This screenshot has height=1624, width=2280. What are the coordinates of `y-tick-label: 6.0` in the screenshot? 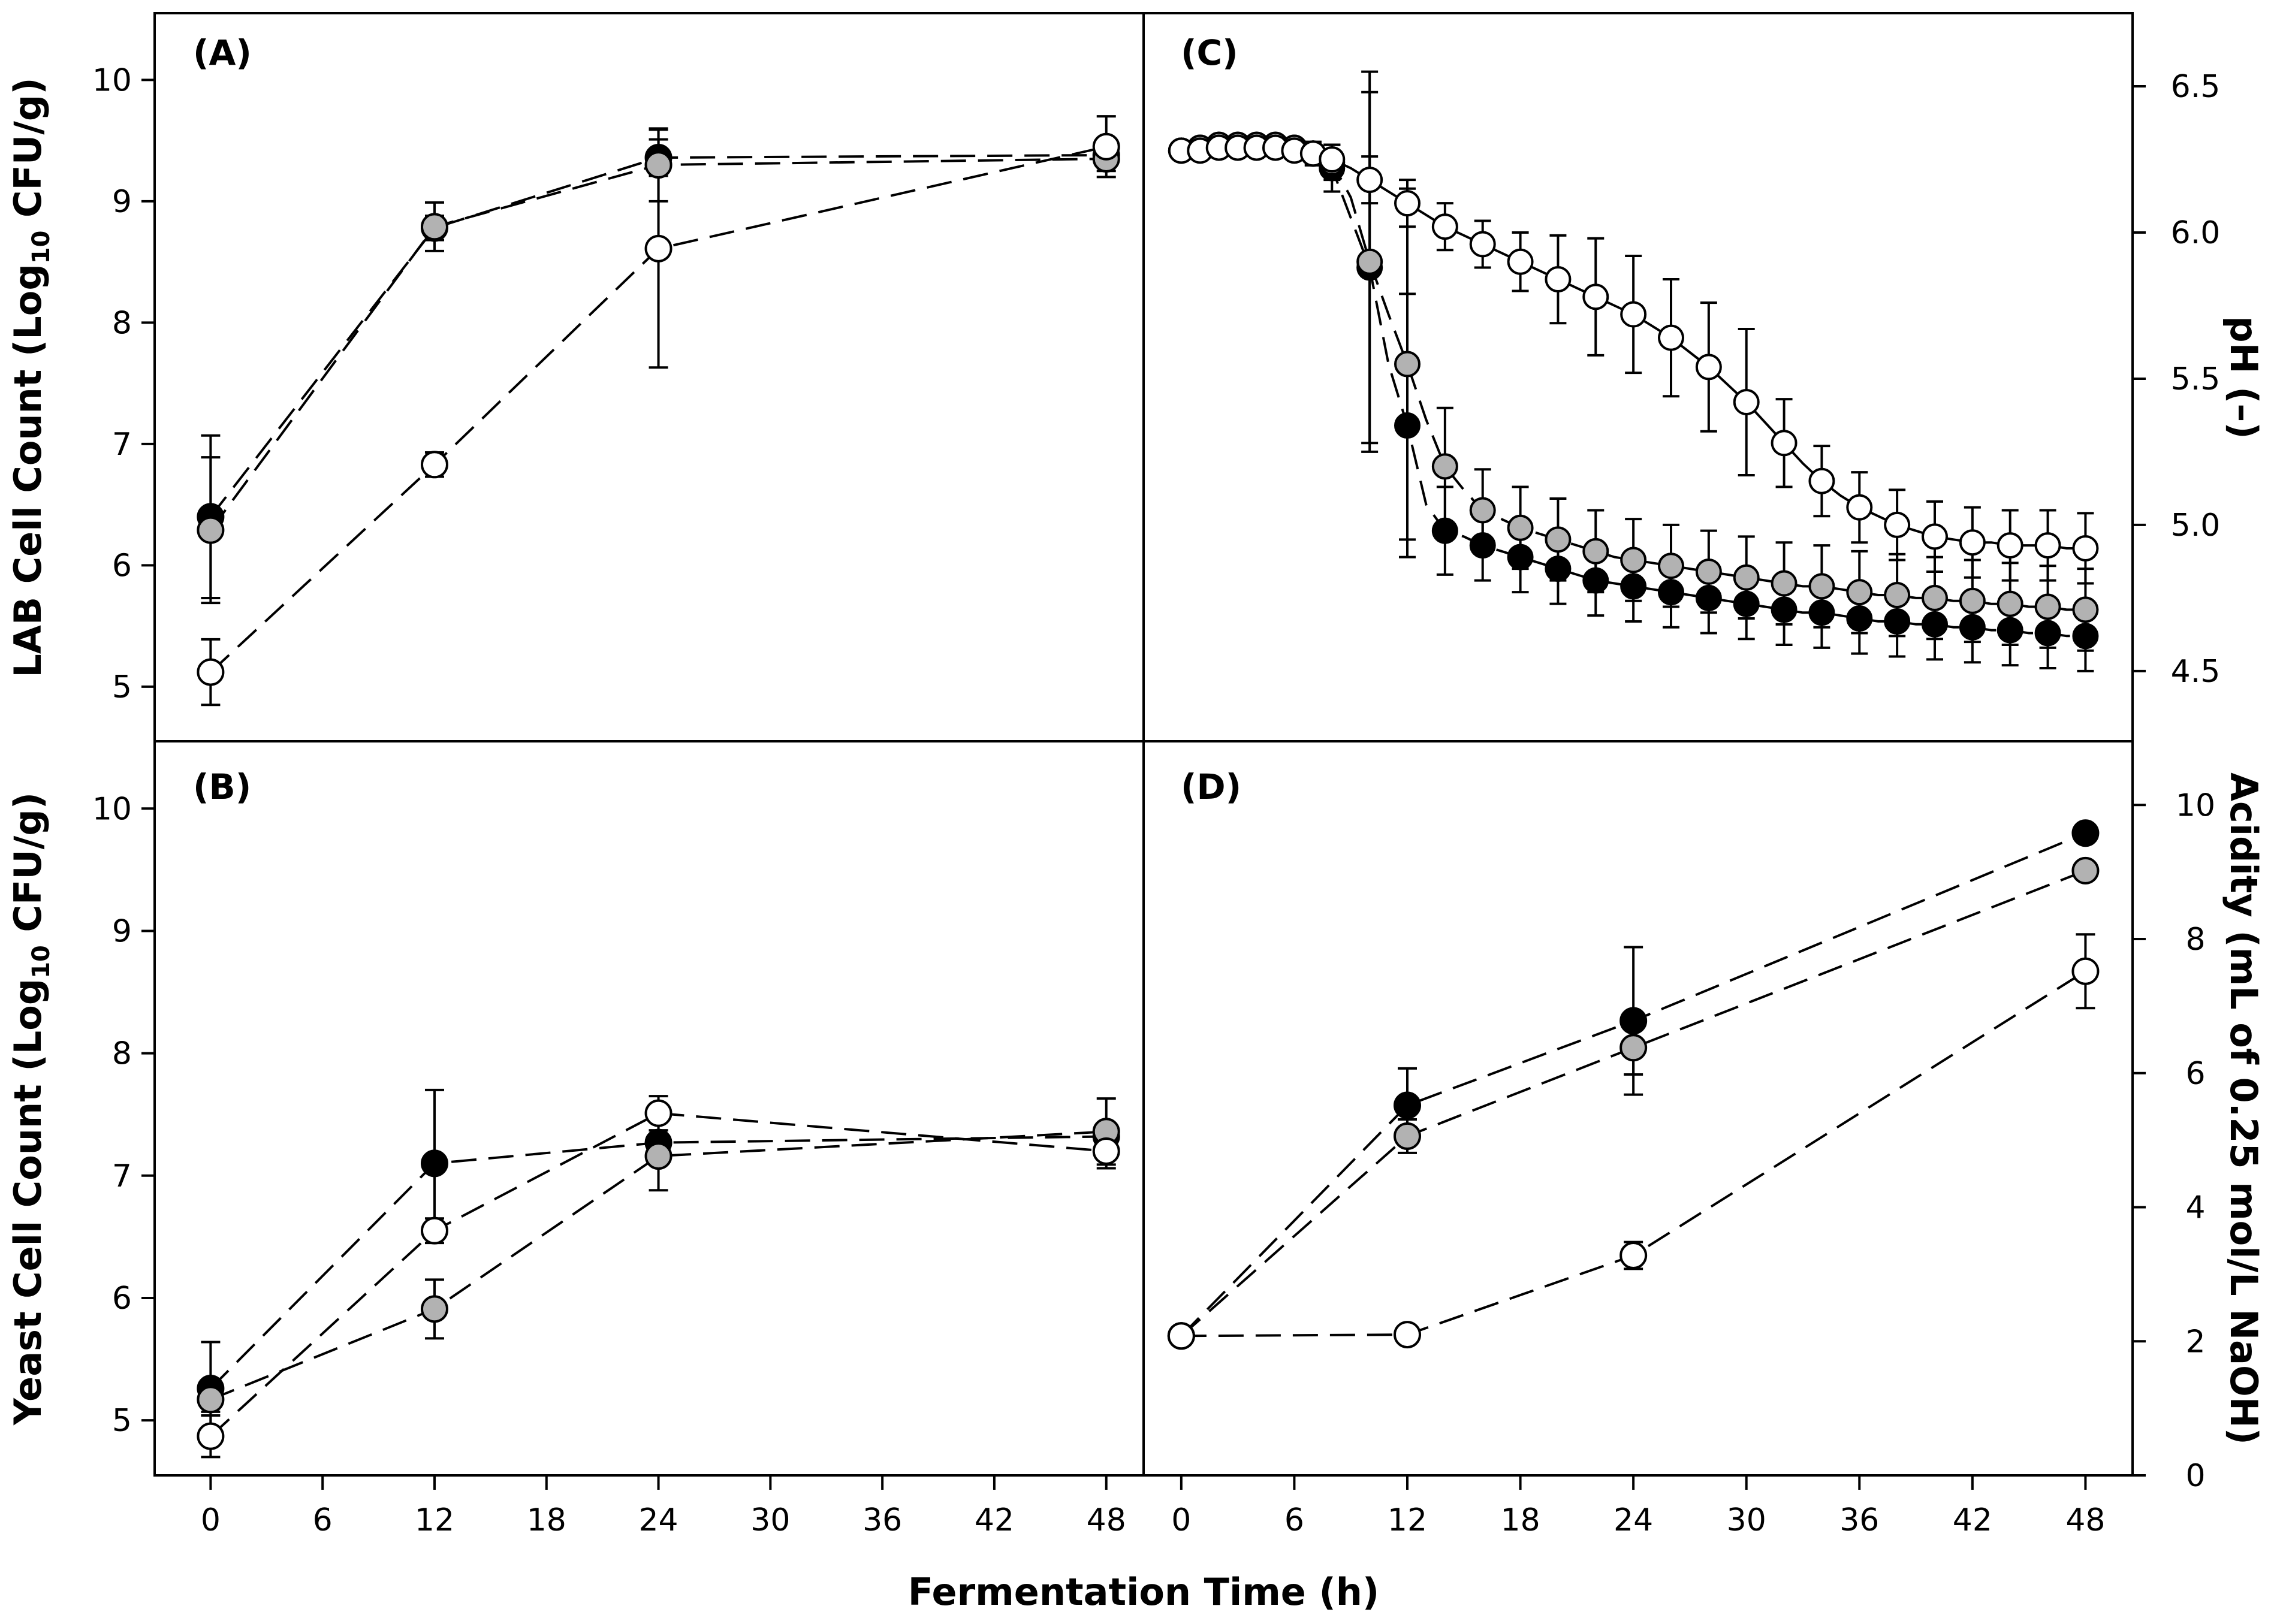 It's located at (2196, 233).